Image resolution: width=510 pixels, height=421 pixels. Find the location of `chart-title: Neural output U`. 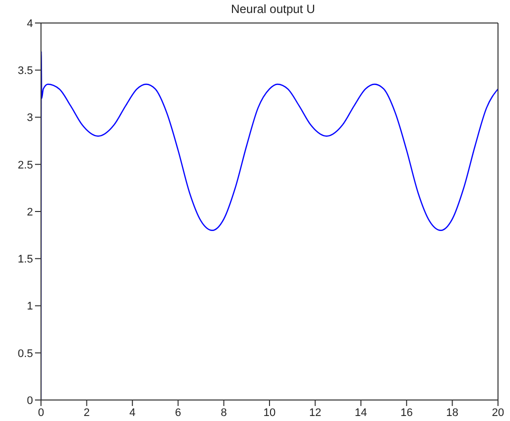

chart-title: Neural output U is located at coordinates (273, 9).